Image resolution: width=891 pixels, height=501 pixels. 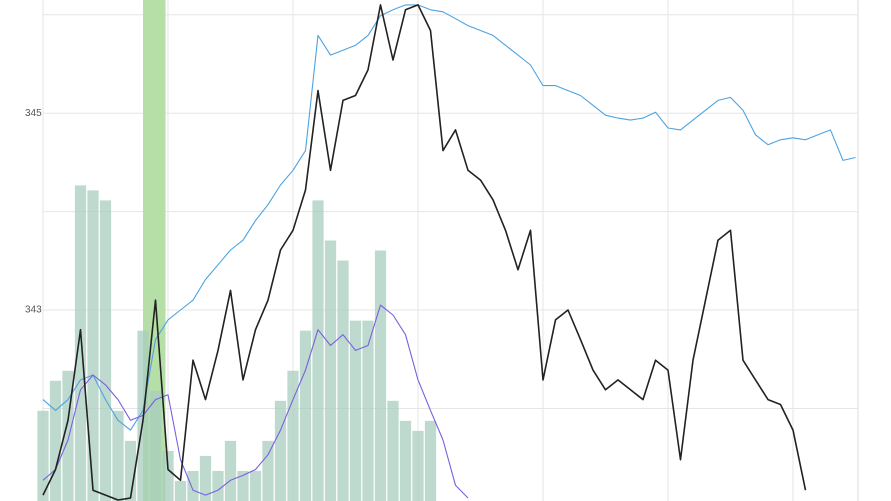 I want to click on y-tick-label: 345, so click(x=33, y=113).